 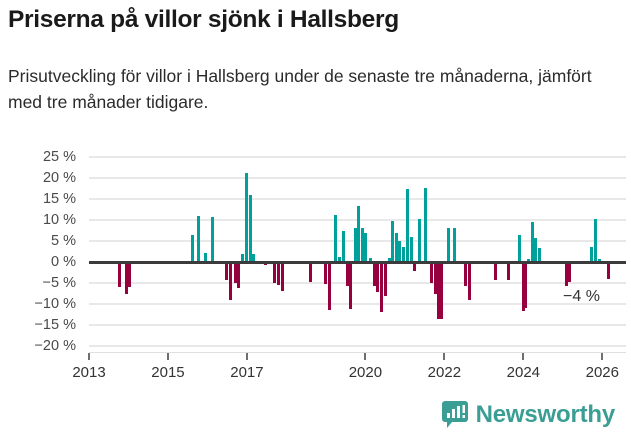 I want to click on bar-chart-speech-bubble-icon, so click(x=454, y=414).